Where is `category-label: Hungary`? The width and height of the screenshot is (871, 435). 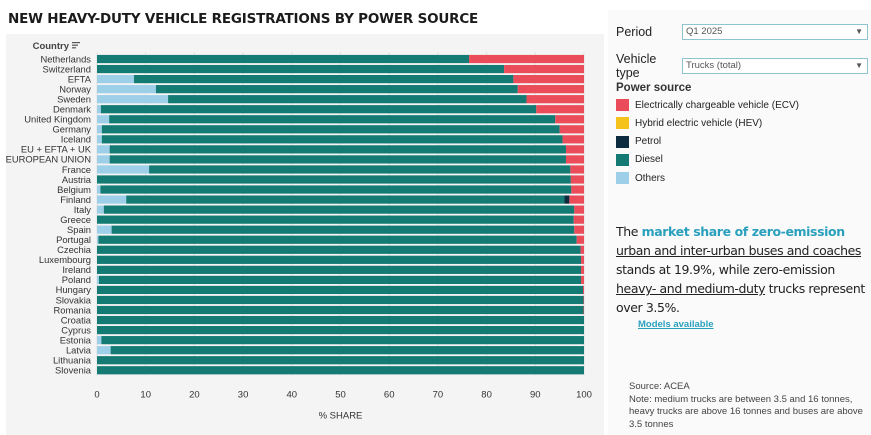
category-label: Hungary is located at coordinates (74, 289).